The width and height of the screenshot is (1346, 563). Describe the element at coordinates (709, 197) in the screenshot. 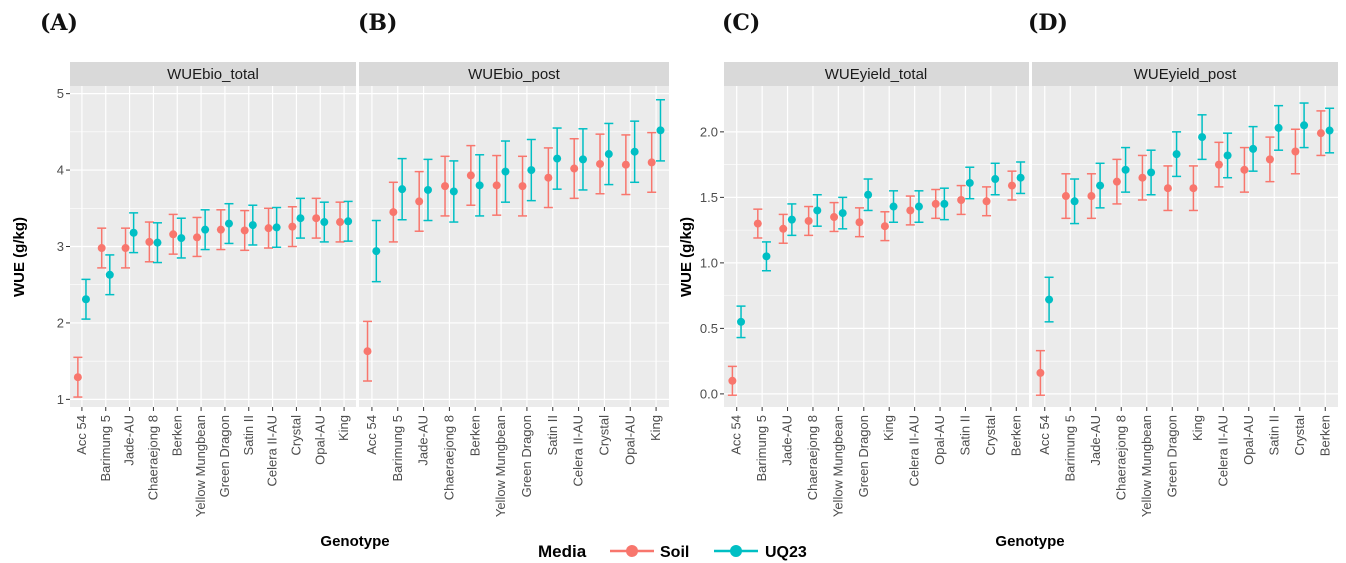

I see `y-tick-label: 1.5` at that location.